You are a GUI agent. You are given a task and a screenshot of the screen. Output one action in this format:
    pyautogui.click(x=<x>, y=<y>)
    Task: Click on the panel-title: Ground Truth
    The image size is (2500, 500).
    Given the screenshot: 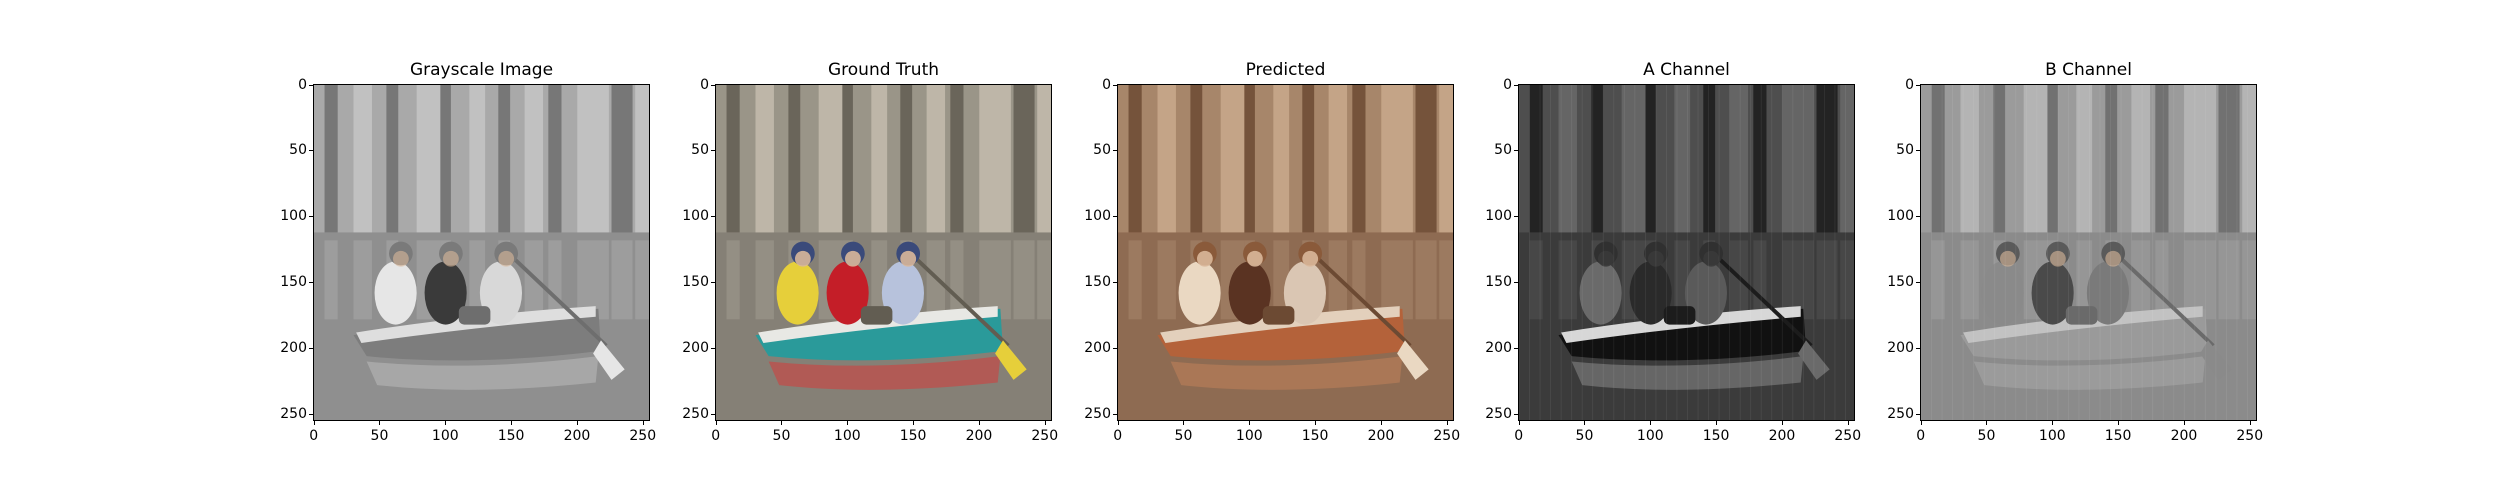 What is the action you would take?
    pyautogui.click(x=883, y=70)
    